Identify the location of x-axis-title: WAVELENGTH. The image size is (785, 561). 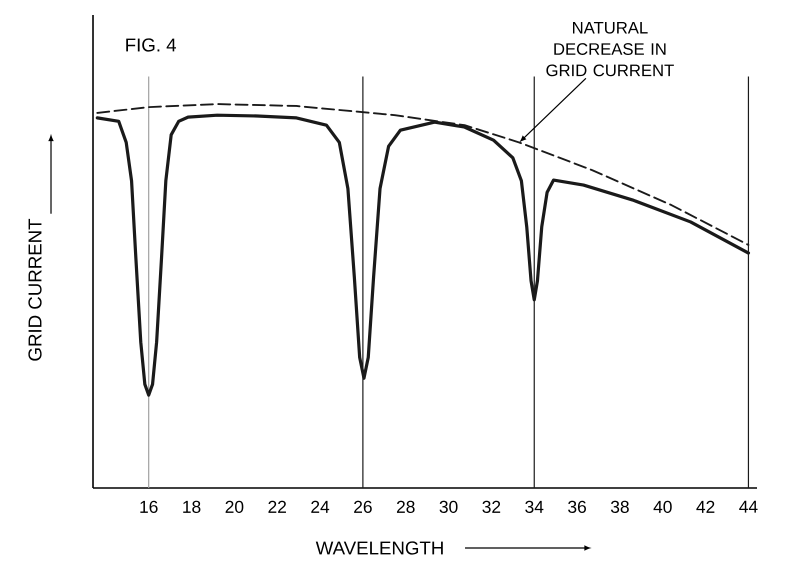
(379, 548).